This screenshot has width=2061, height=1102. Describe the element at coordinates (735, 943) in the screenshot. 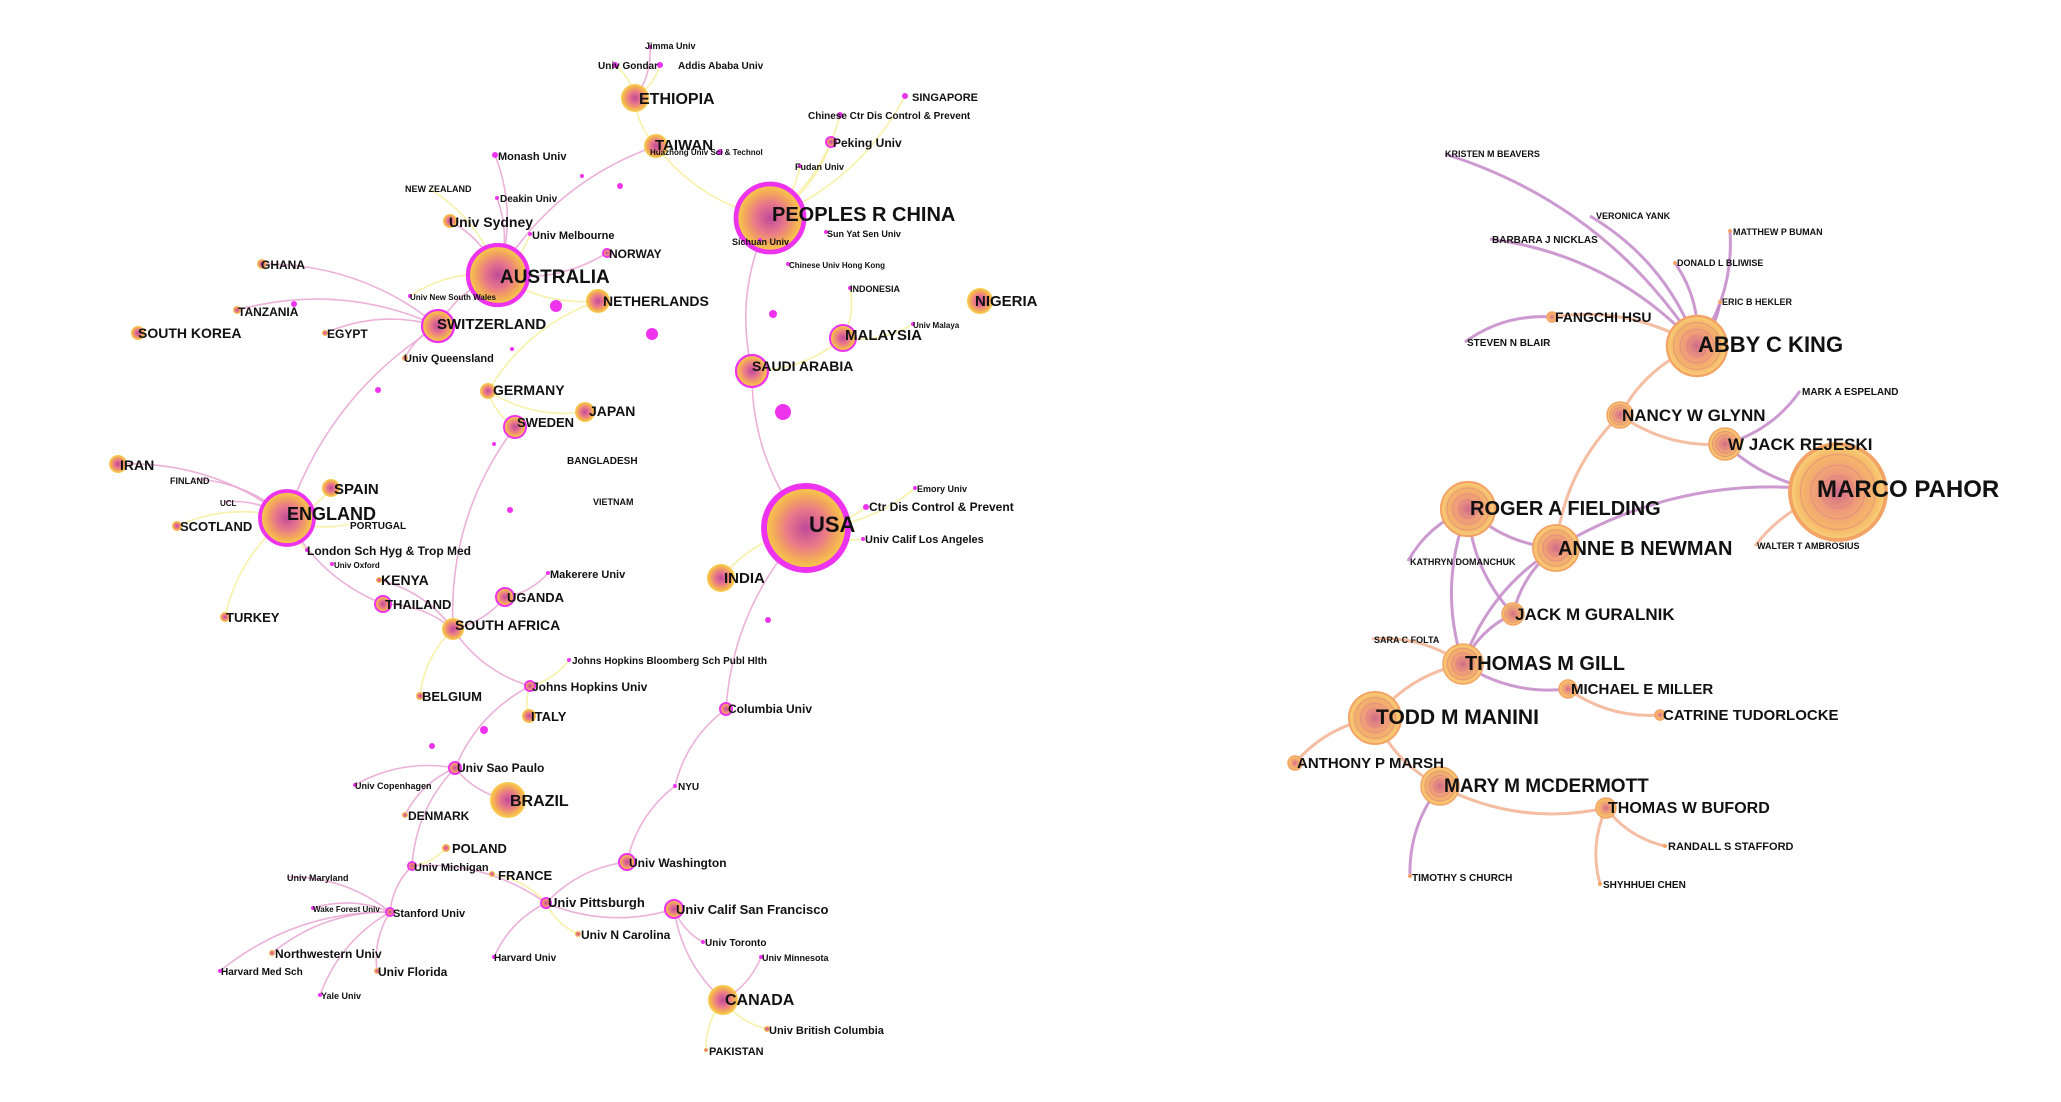

I see `label-univ-toronto: Univ Toronto` at that location.